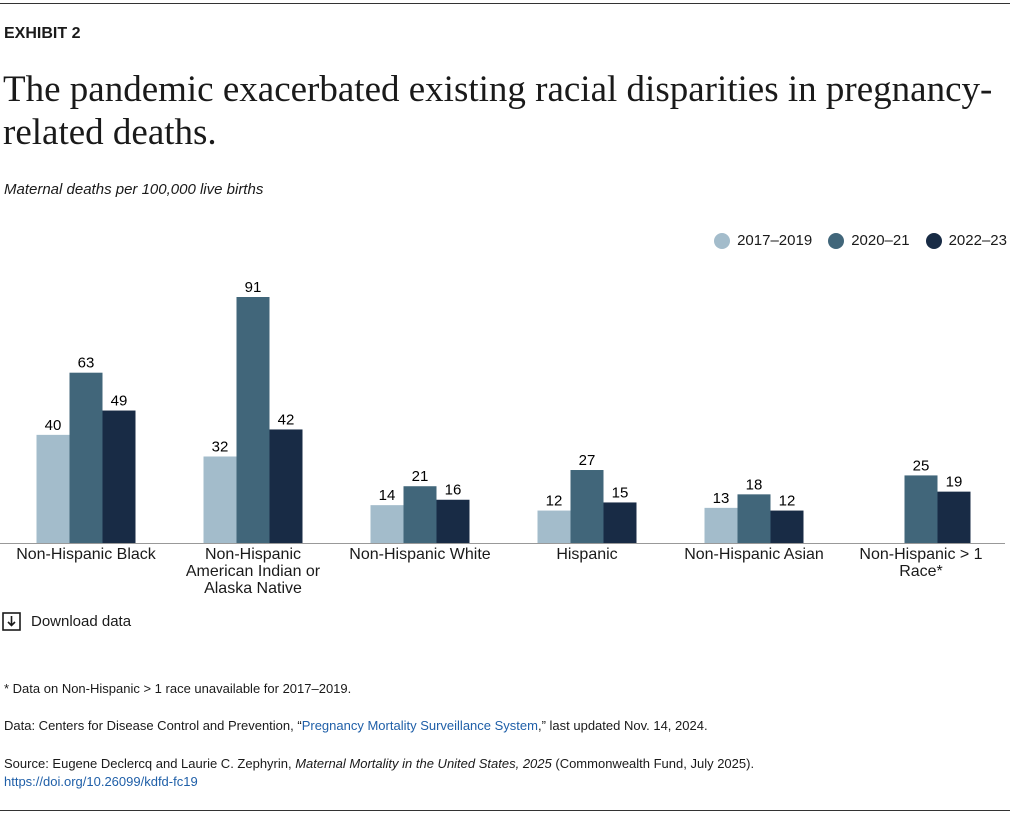  What do you see at coordinates (775, 240) in the screenshot?
I see `legend-label: 2017–2019` at bounding box center [775, 240].